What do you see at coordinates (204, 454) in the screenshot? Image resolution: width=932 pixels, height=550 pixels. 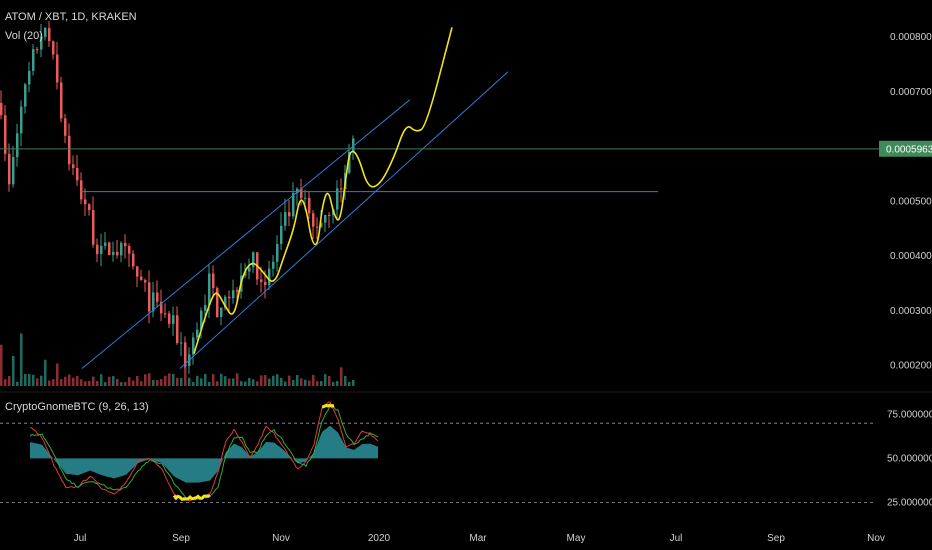 I see `indicator-histogram` at bounding box center [204, 454].